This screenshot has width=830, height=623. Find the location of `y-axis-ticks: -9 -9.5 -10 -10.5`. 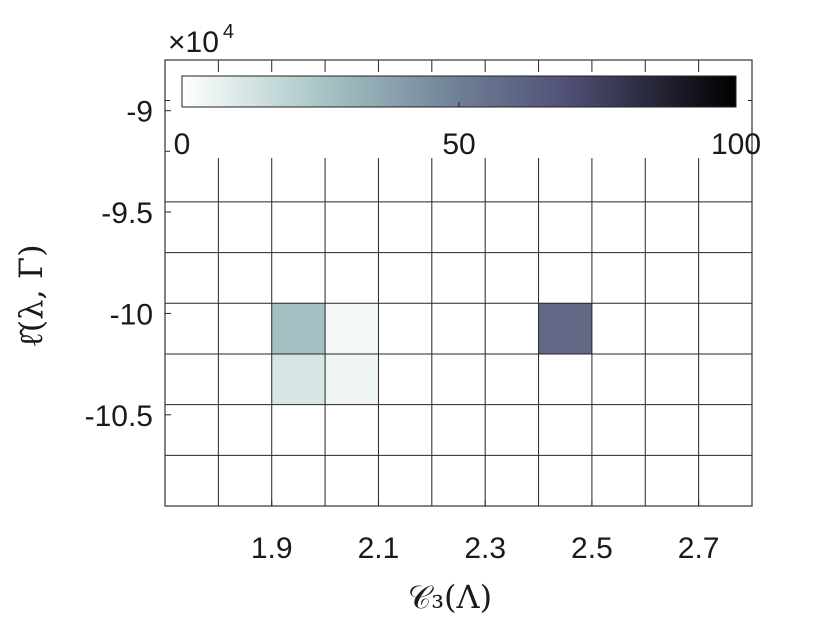

y-axis-ticks: -9 -9.5 -10 -10.5 is located at coordinates (128, 264).